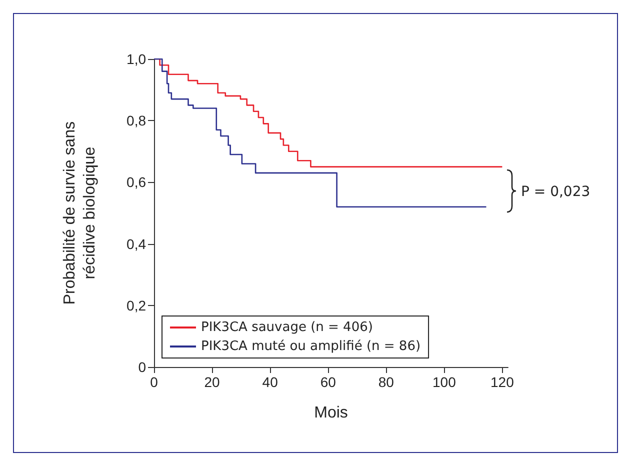 Image resolution: width=631 pixels, height=466 pixels. I want to click on x-tick-label: 60, so click(328, 382).